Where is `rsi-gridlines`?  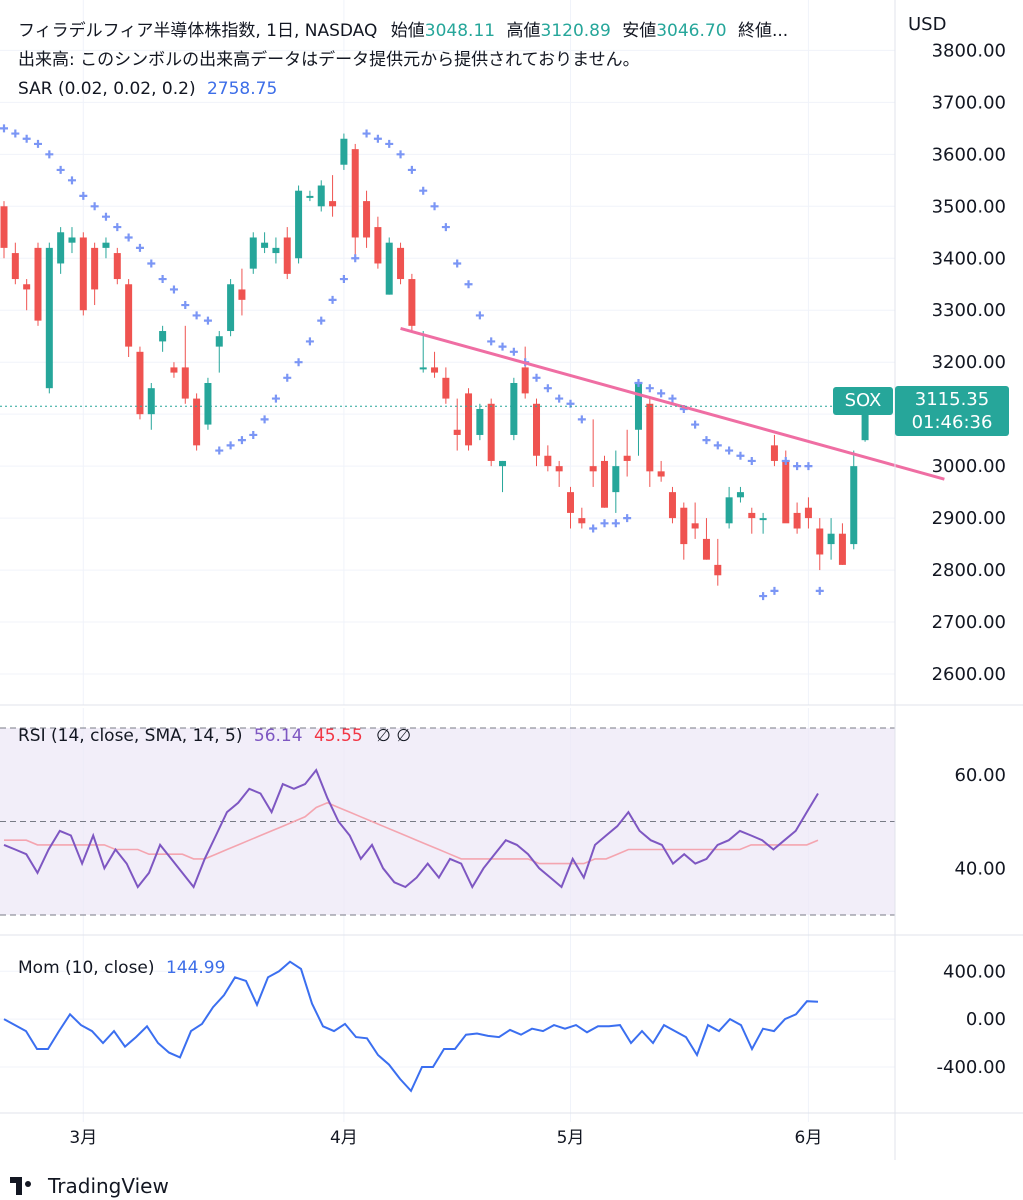 rsi-gridlines is located at coordinates (447, 821).